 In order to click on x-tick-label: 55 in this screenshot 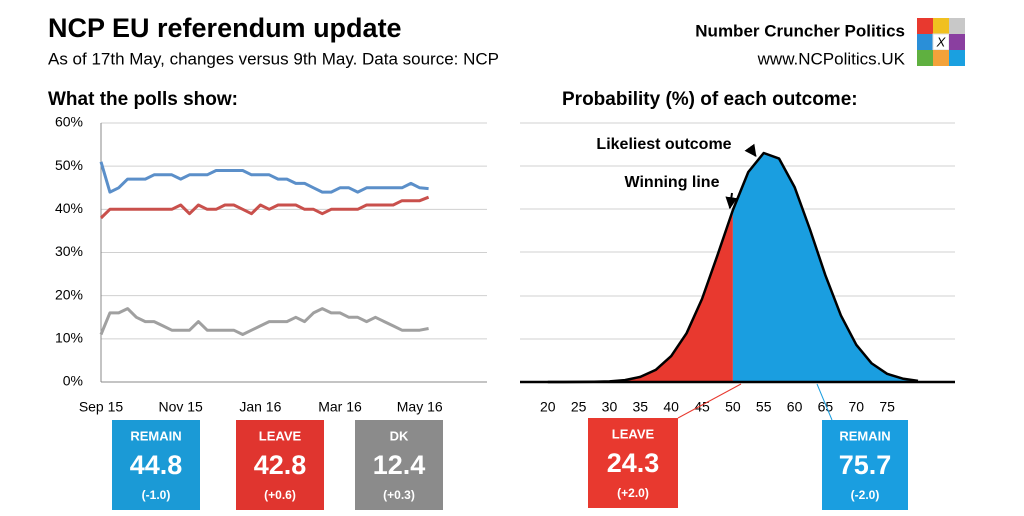, I will do `click(764, 407)`.